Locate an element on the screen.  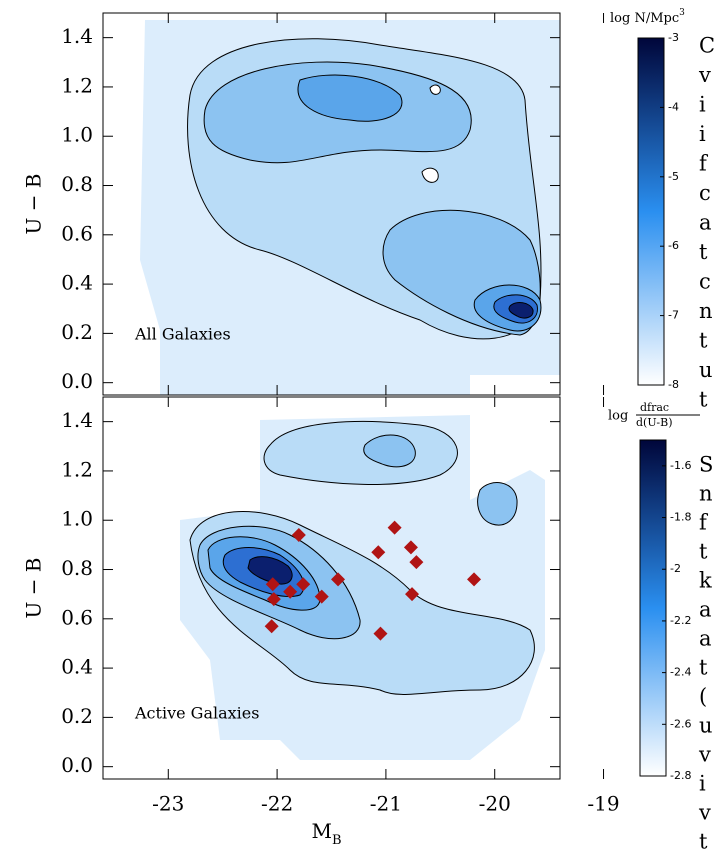
annotation: Active Galaxies is located at coordinates (196, 713).